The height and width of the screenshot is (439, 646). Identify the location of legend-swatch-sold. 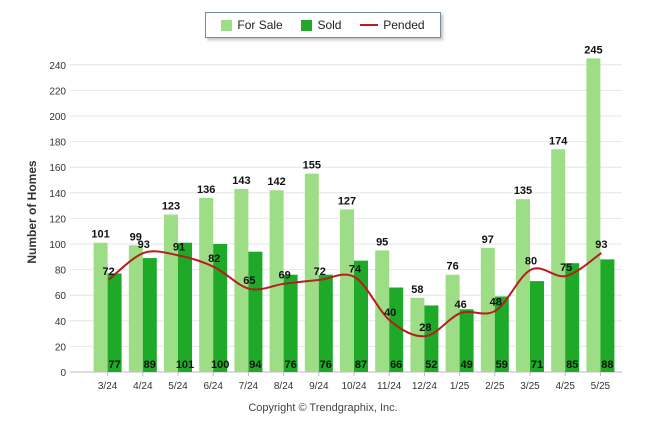
(307, 25).